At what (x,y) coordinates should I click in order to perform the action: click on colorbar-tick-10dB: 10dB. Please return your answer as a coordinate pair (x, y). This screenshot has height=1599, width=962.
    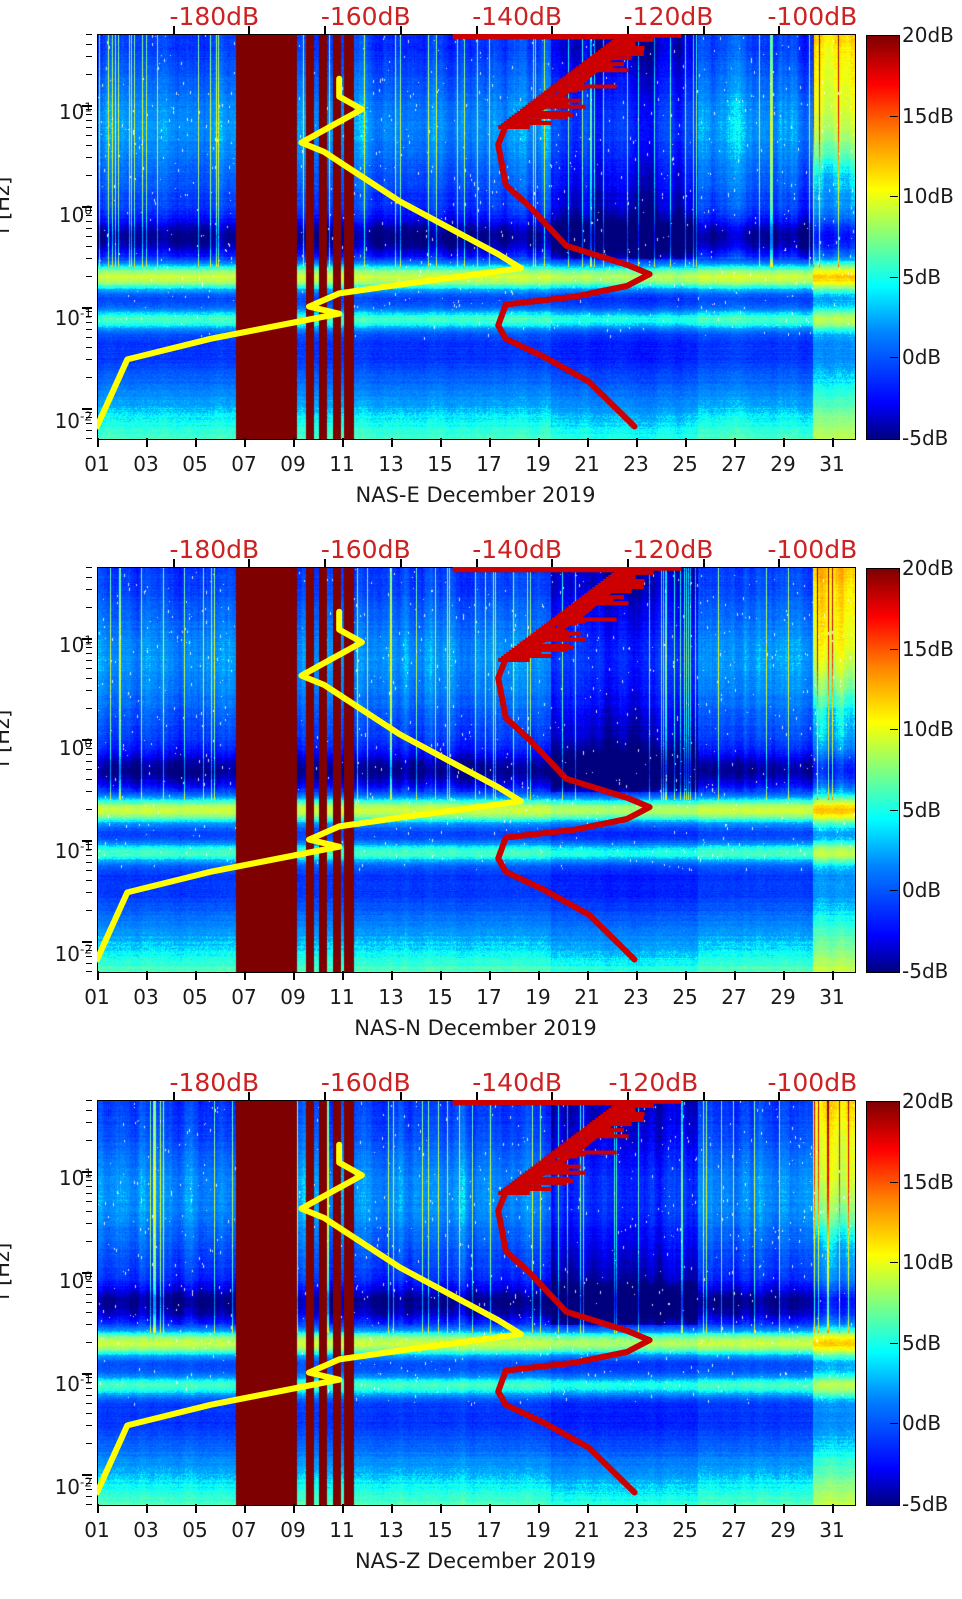
    Looking at the image, I should click on (928, 196).